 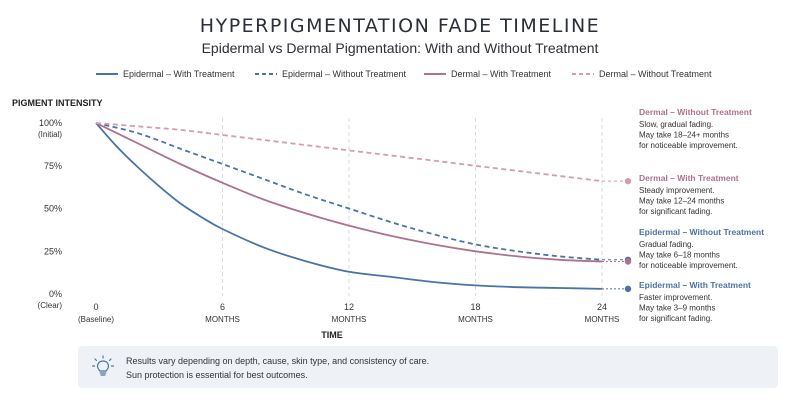 What do you see at coordinates (628, 289) in the screenshot?
I see `series-end-marker-epidermal-with-treatment` at bounding box center [628, 289].